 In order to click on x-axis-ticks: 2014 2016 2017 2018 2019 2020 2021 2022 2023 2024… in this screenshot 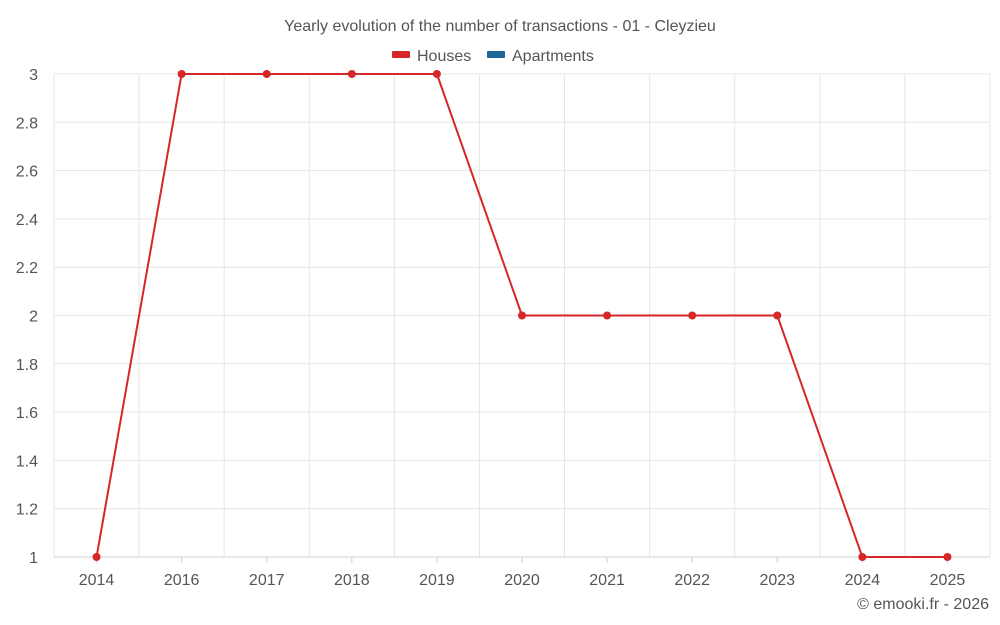, I will do `click(522, 573)`.